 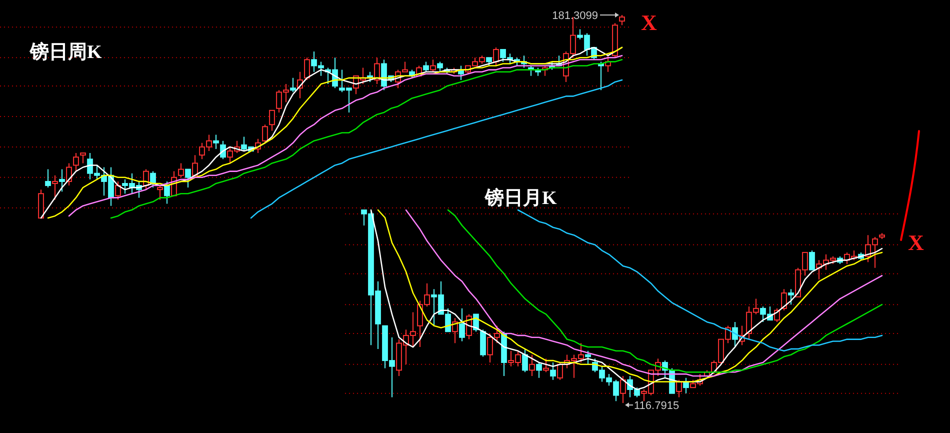 What do you see at coordinates (575, 16) in the screenshot?
I see `annotation: 181.3099` at bounding box center [575, 16].